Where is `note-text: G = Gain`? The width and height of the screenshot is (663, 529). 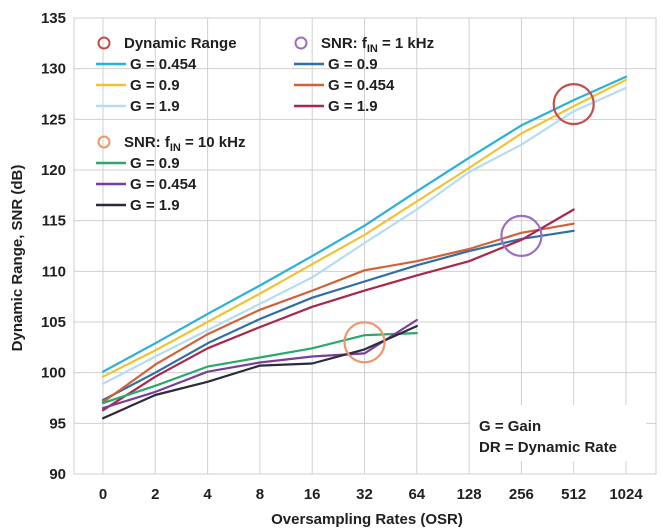 note-text: G = Gain is located at coordinates (510, 426).